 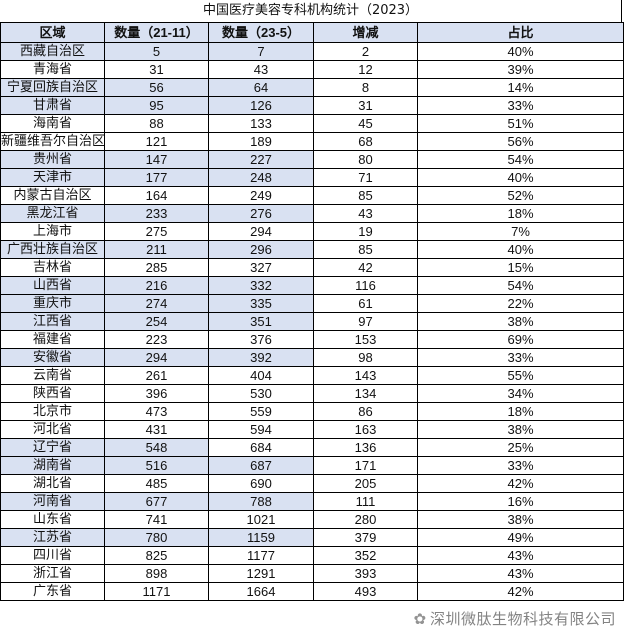 What do you see at coordinates (261, 123) in the screenshot?
I see `cell-count-235: 133` at bounding box center [261, 123].